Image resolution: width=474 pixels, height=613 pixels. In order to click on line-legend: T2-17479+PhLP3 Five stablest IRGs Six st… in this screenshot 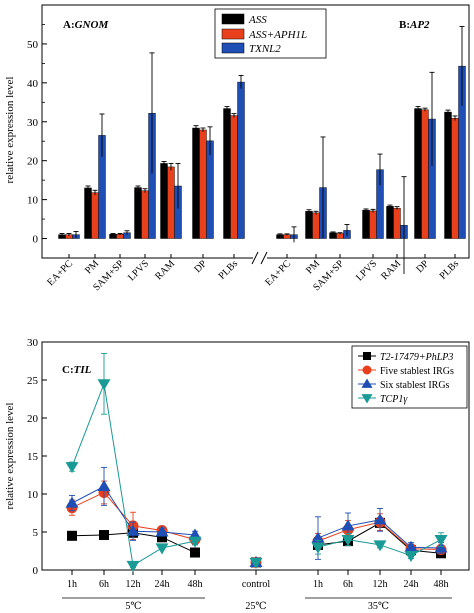, I will do `click(409, 377)`.